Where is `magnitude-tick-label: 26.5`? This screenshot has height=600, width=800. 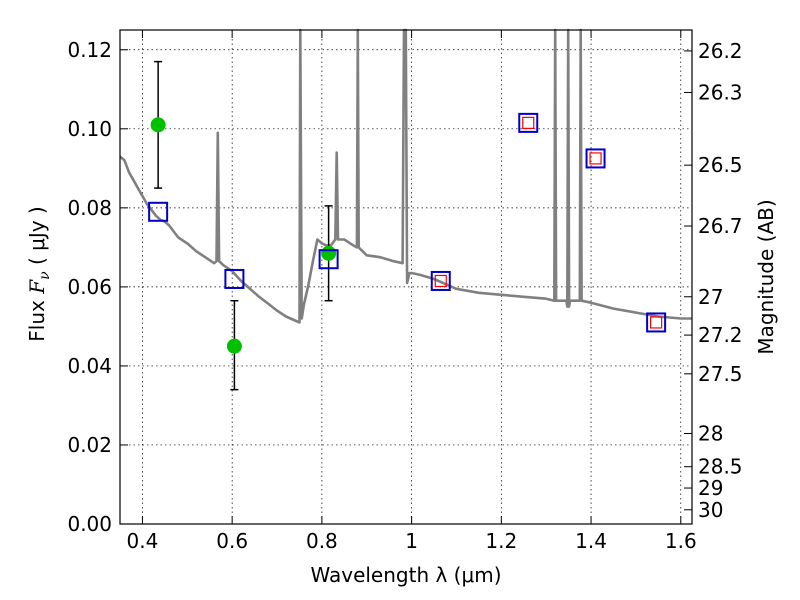
magnitude-tick-label: 26.5 is located at coordinates (720, 165).